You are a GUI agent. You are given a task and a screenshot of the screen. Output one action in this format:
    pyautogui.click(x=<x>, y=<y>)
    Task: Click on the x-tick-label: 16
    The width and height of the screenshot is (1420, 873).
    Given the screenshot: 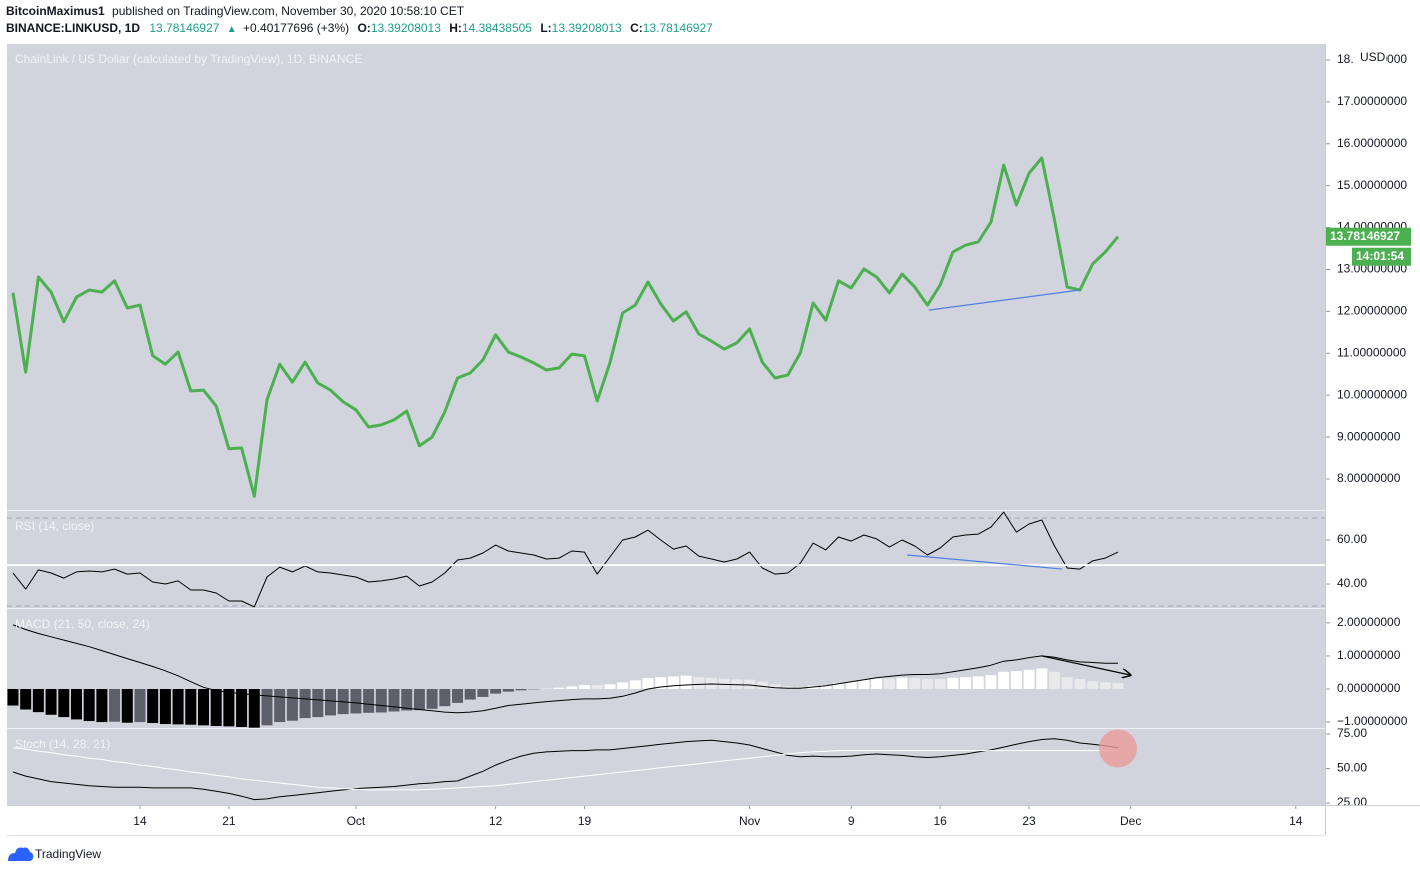 What is the action you would take?
    pyautogui.click(x=940, y=821)
    